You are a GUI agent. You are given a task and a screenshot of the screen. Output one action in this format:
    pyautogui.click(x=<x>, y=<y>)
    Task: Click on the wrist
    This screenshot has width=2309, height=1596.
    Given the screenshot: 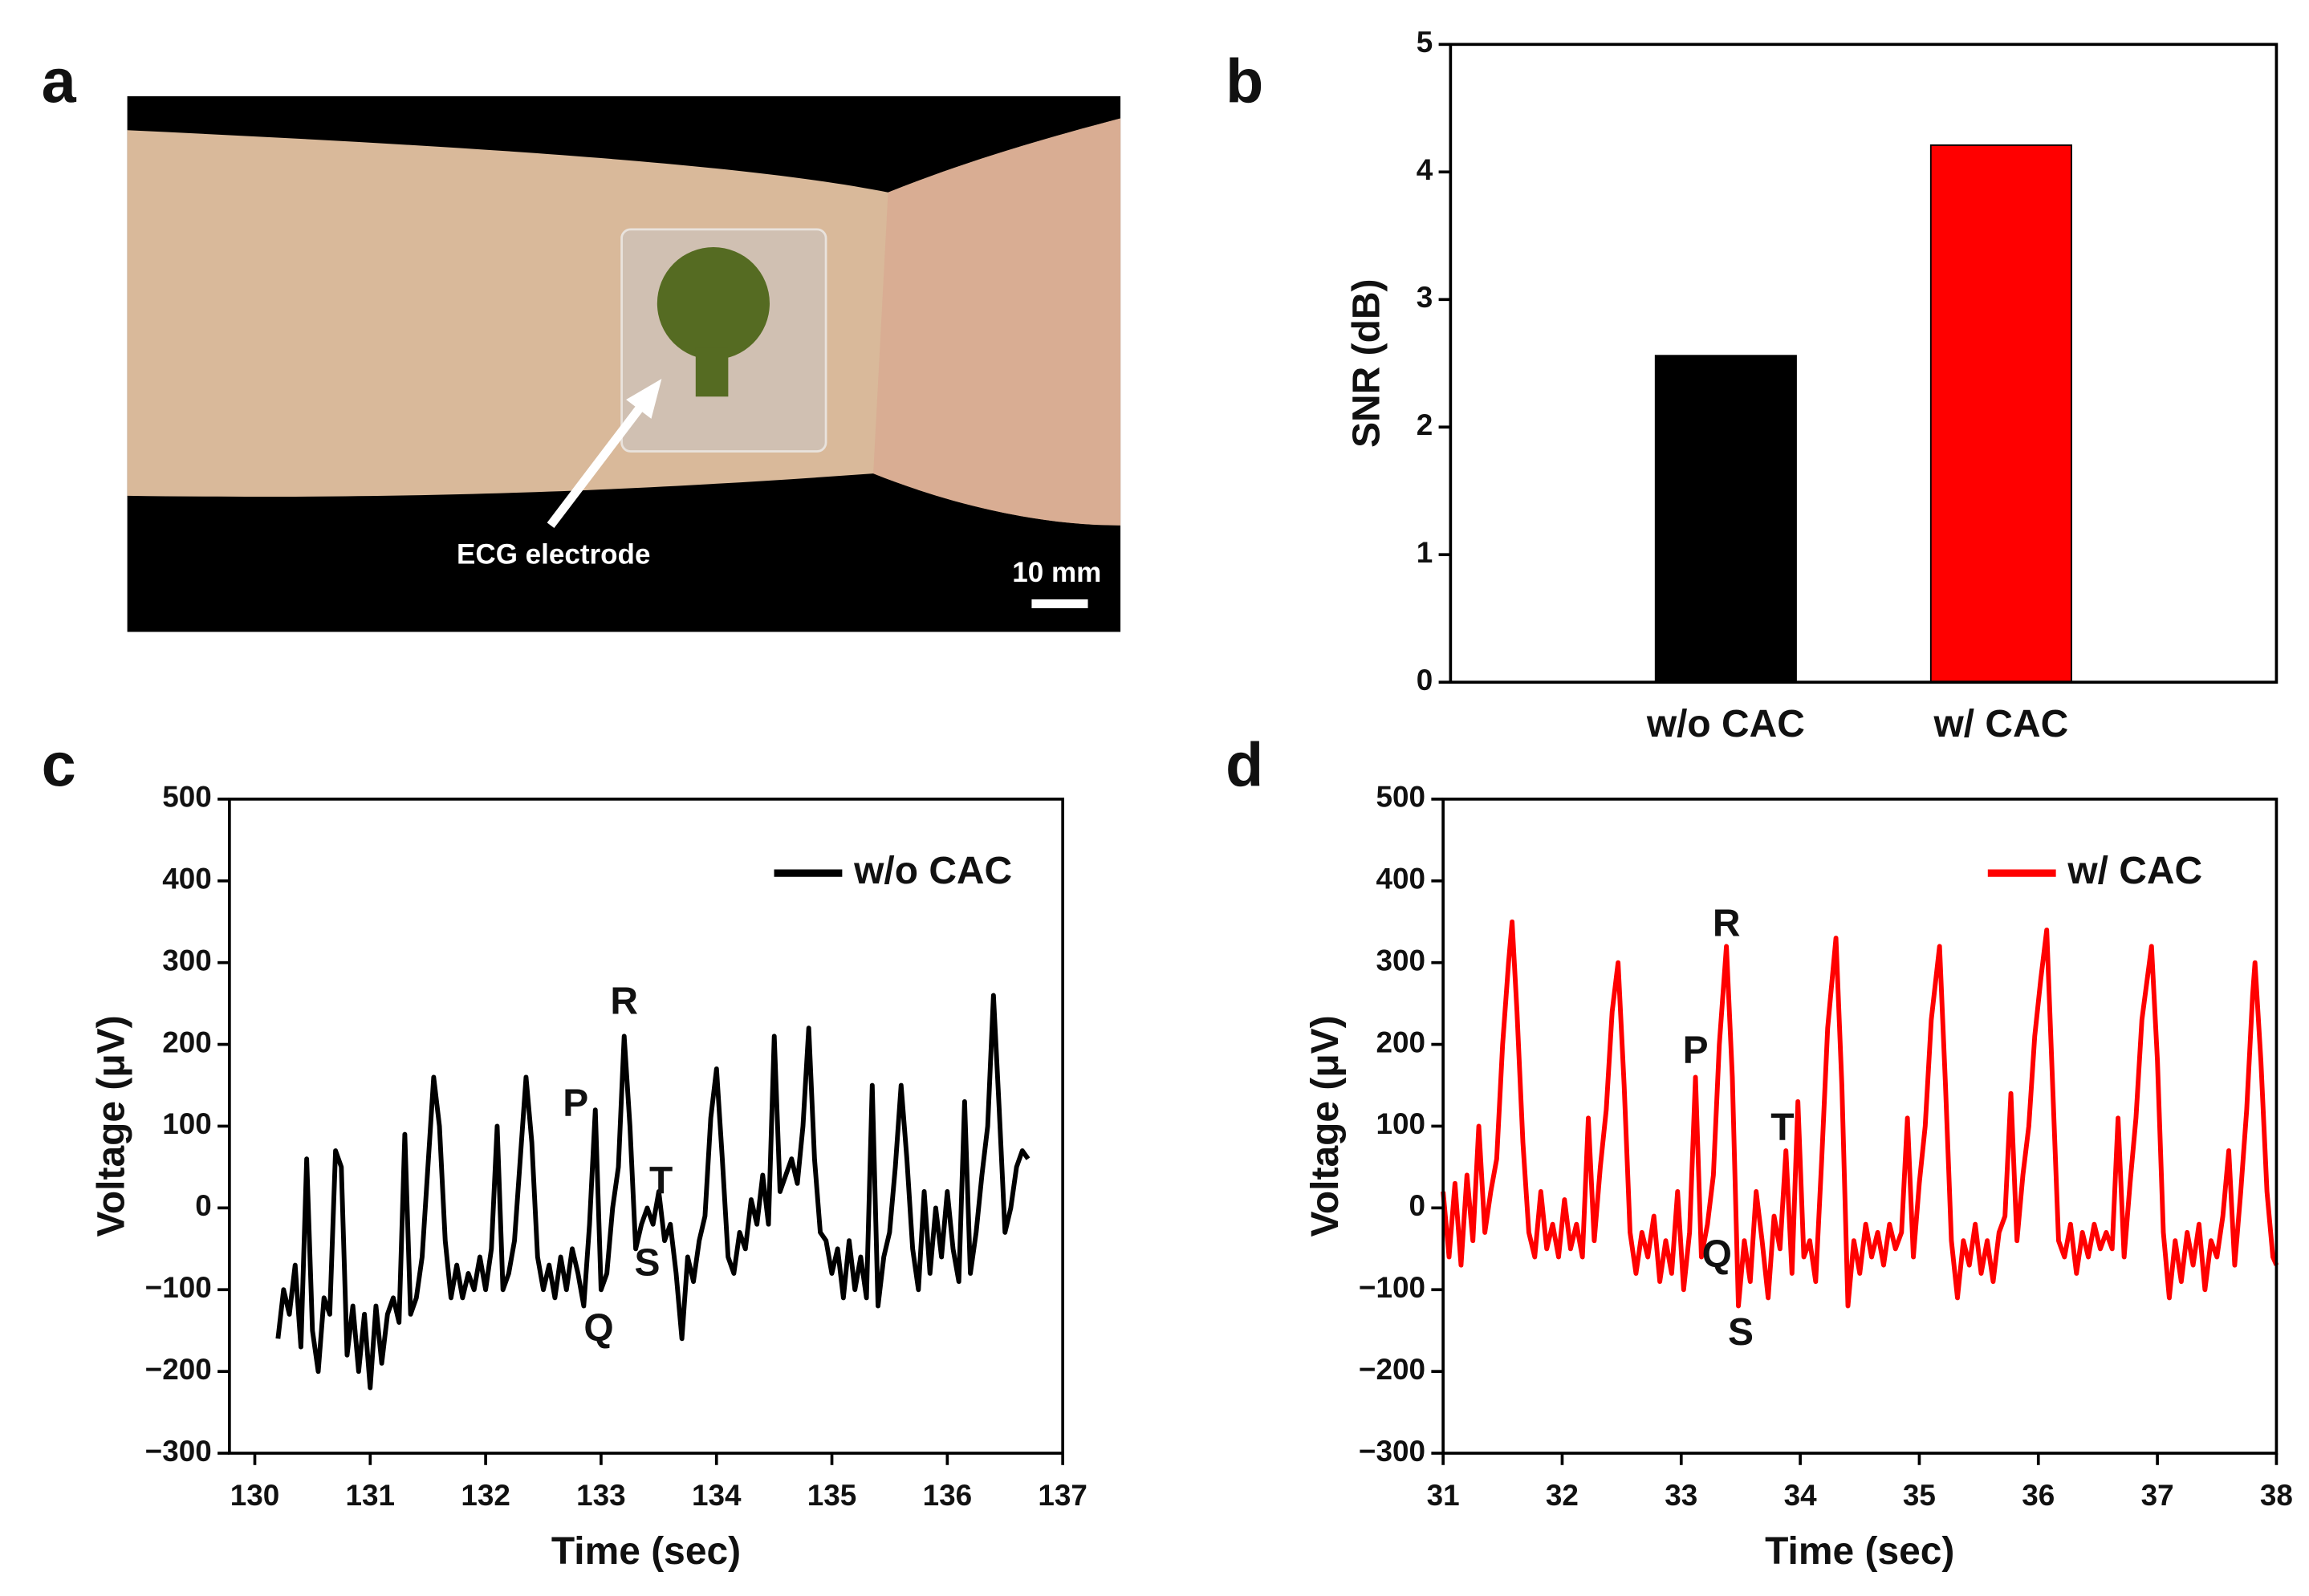 What is the action you would take?
    pyautogui.click(x=997, y=322)
    